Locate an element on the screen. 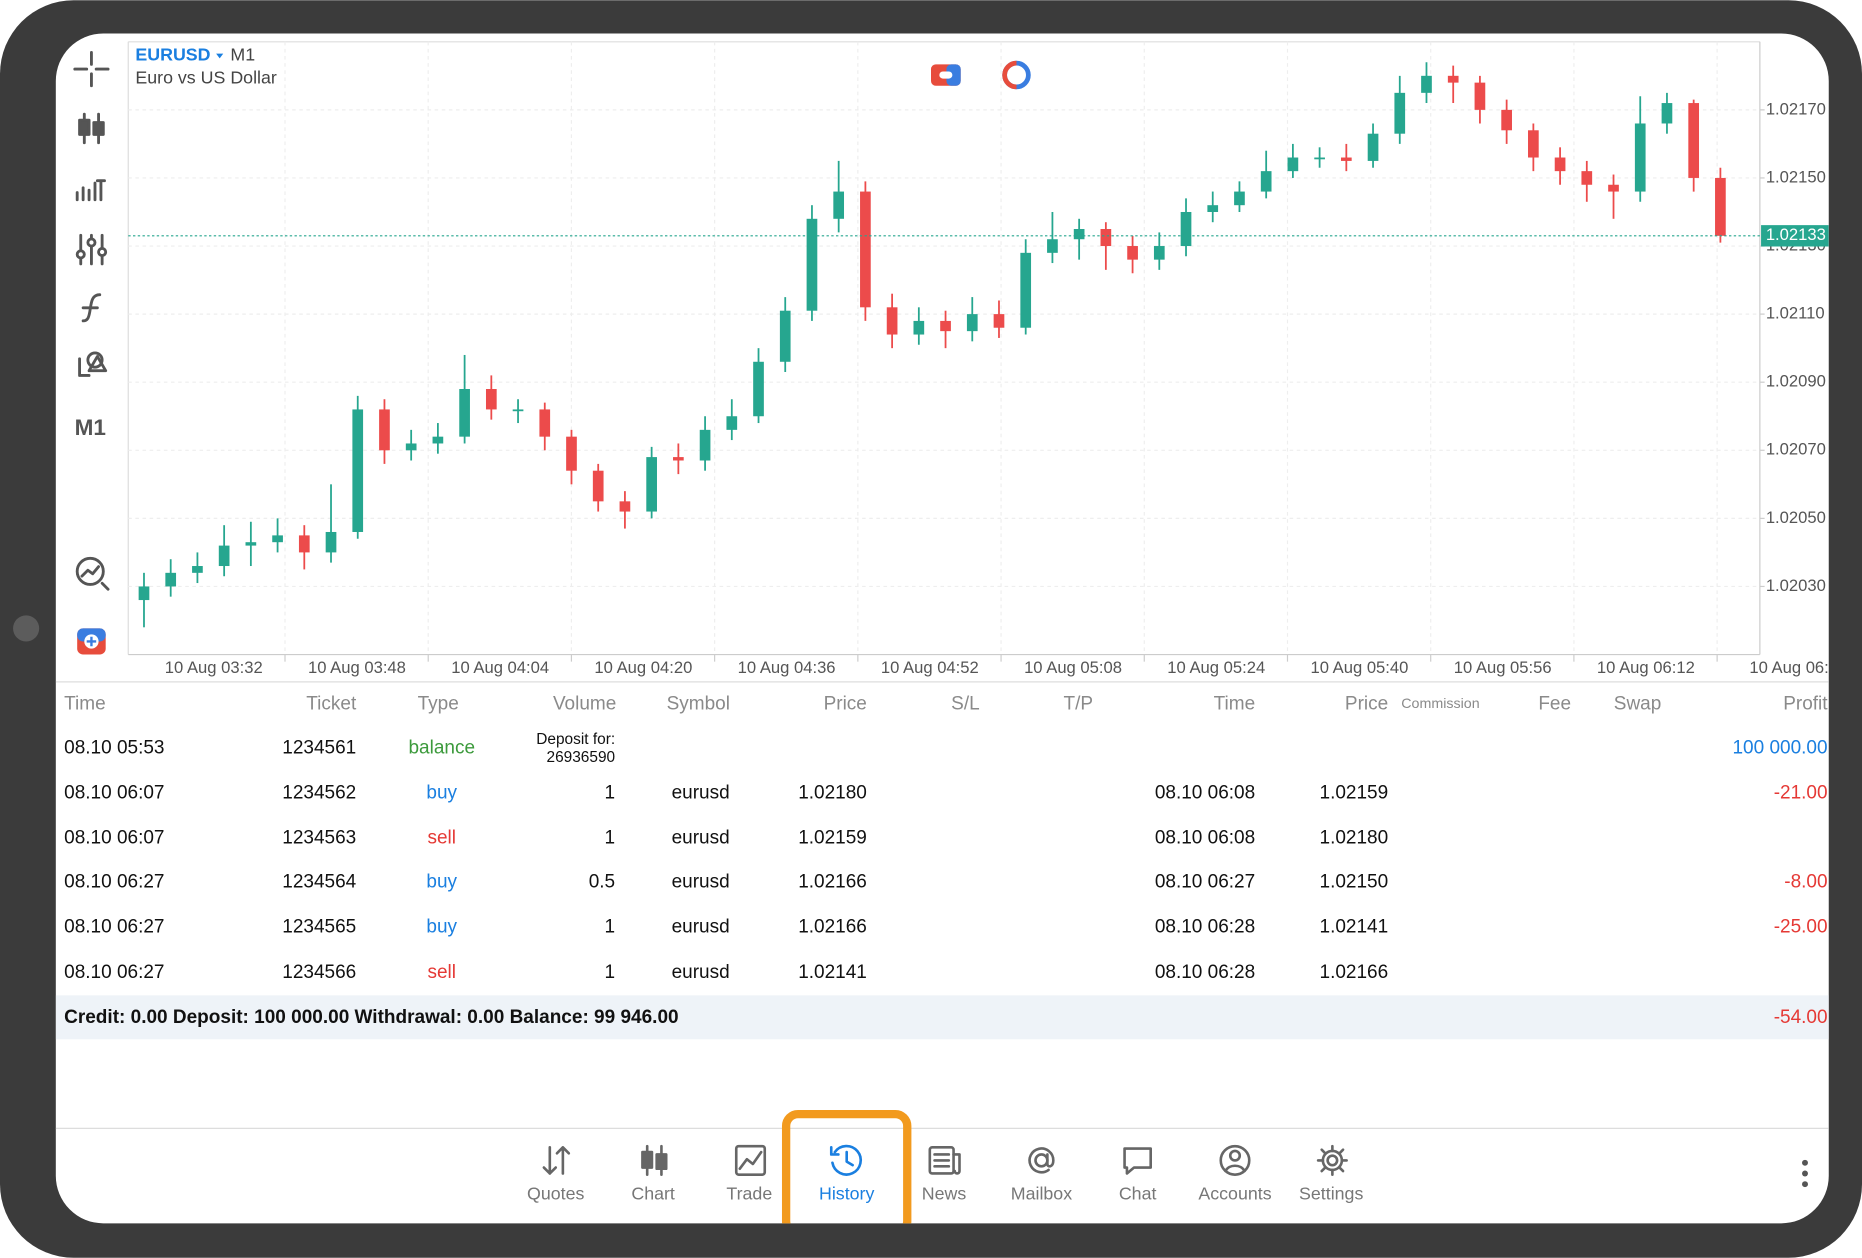 The width and height of the screenshot is (1862, 1258). nav-item: Trade is located at coordinates (749, 1194).